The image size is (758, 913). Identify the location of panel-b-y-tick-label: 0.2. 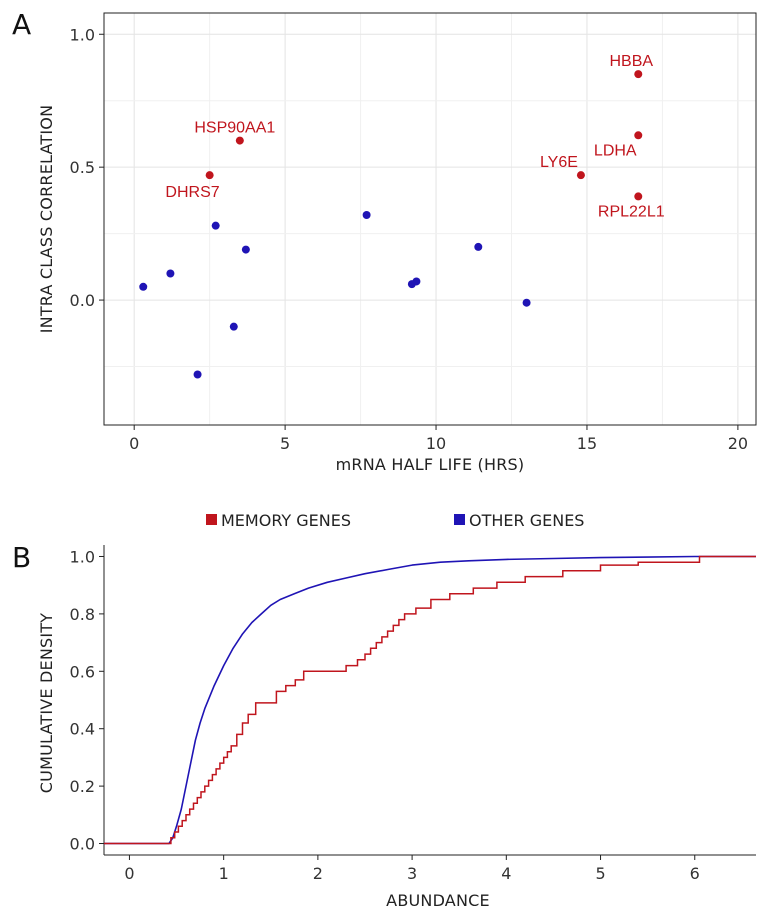
(82, 786).